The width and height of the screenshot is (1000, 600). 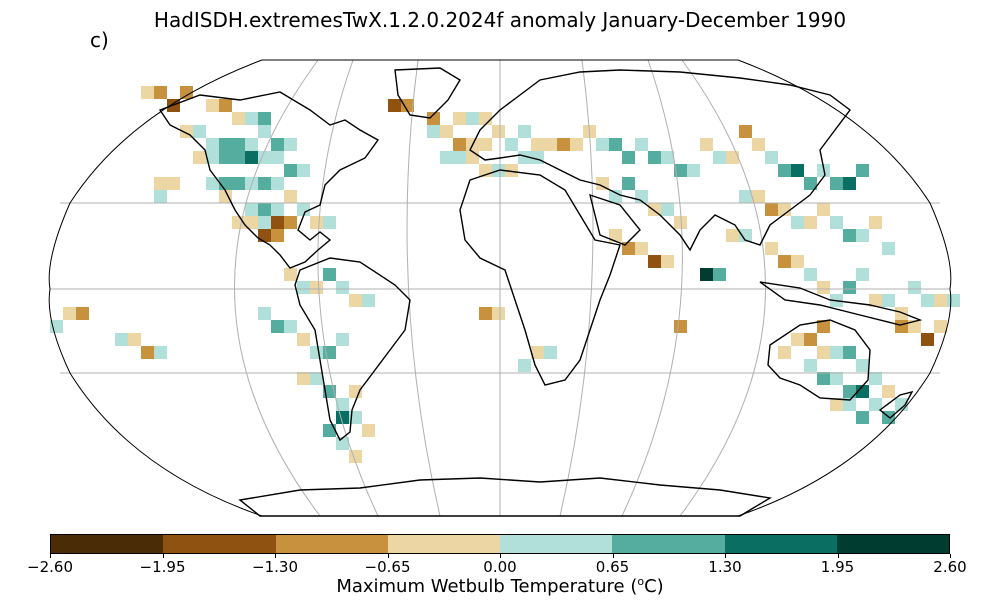 What do you see at coordinates (838, 556) in the screenshot?
I see `colorbar-tickmark` at bounding box center [838, 556].